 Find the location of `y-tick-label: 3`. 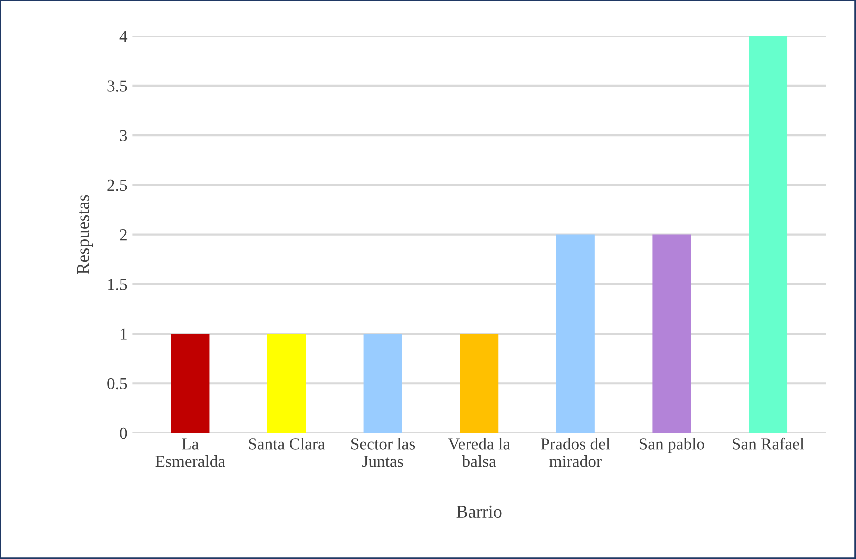

y-tick-label: 3 is located at coordinates (124, 136).